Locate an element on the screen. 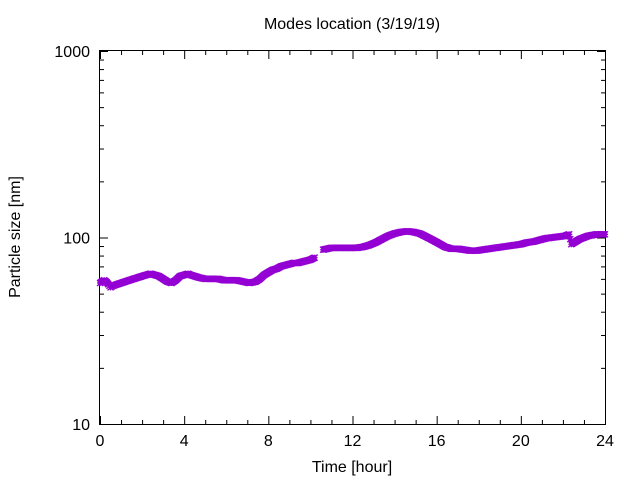  x-tick-label: 16 is located at coordinates (437, 441).